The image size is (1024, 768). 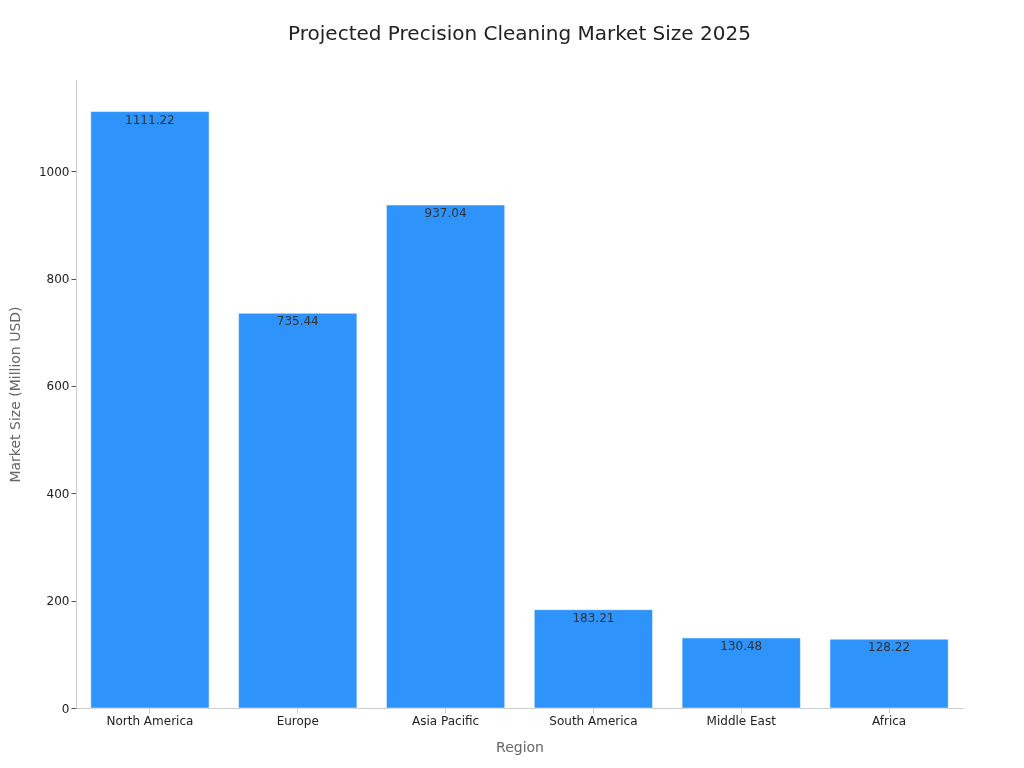 I want to click on x-tick-label: Africa, so click(x=889, y=720).